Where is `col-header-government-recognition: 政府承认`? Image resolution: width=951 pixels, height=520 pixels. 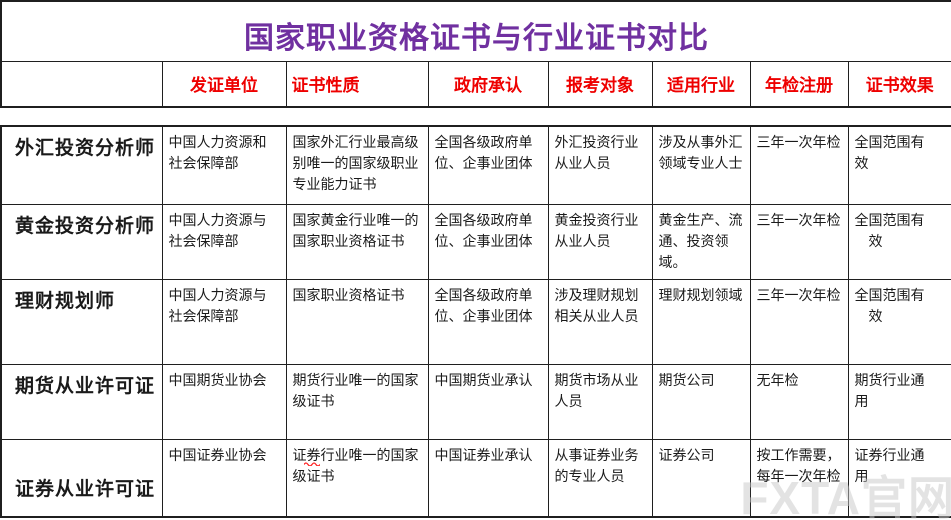 col-header-government-recognition: 政府承认 is located at coordinates (488, 84).